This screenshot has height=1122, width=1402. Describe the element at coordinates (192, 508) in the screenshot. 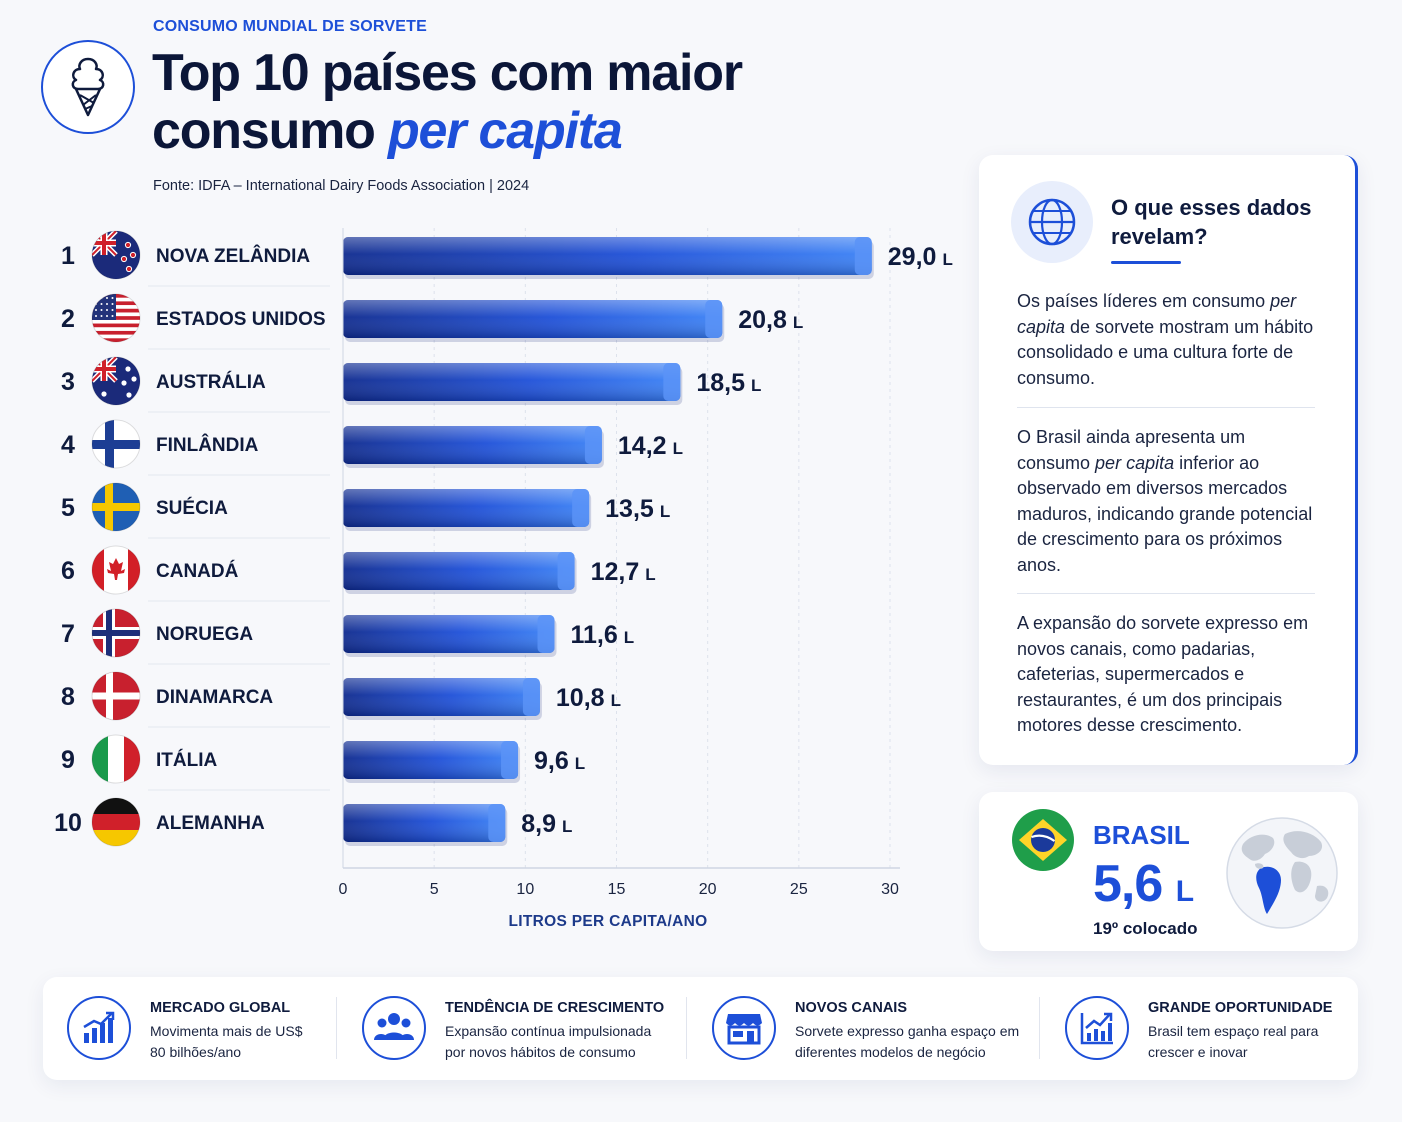

I see `country-label: SUÉCIA` at that location.